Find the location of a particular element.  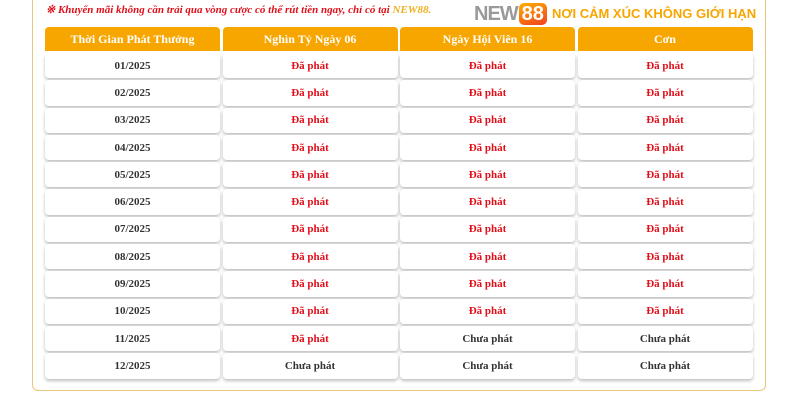

column-header: Ngày Hội Viên 16 is located at coordinates (487, 39).